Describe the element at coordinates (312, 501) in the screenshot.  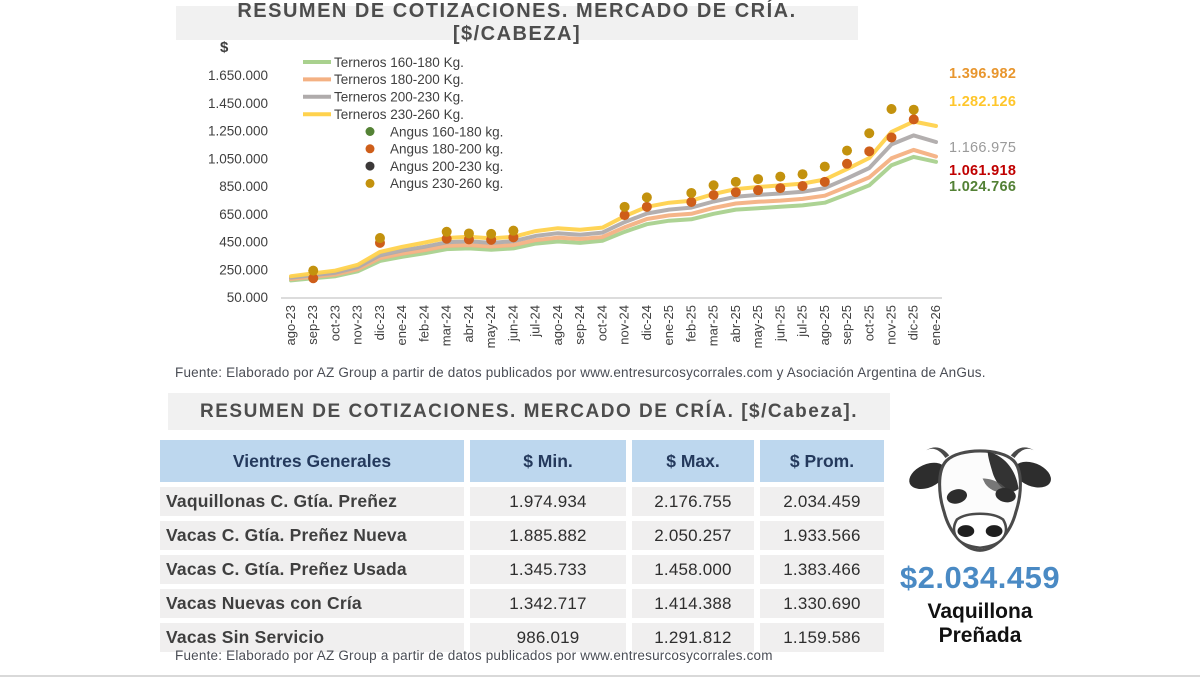
I see `table-row-label: Vaquillonas C. Gtía. Preñez` at that location.